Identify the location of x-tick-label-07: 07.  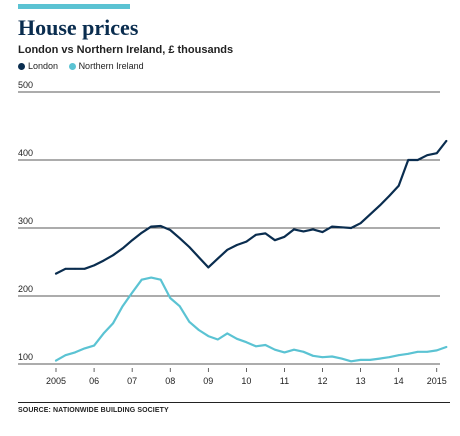
(132, 381).